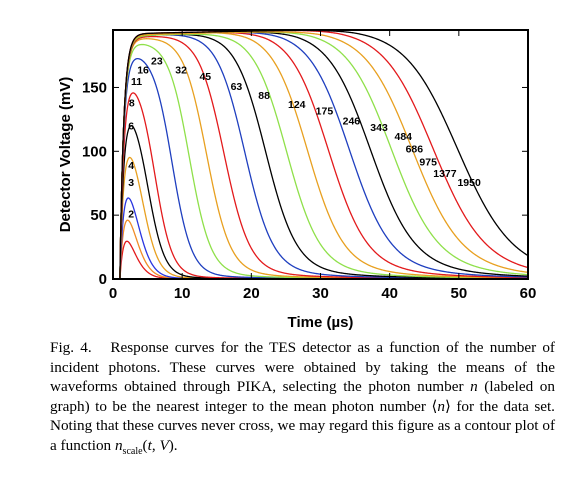 Image resolution: width=581 pixels, height=497 pixels. Describe the element at coordinates (143, 70) in the screenshot. I see `curve-label-16: 16` at that location.